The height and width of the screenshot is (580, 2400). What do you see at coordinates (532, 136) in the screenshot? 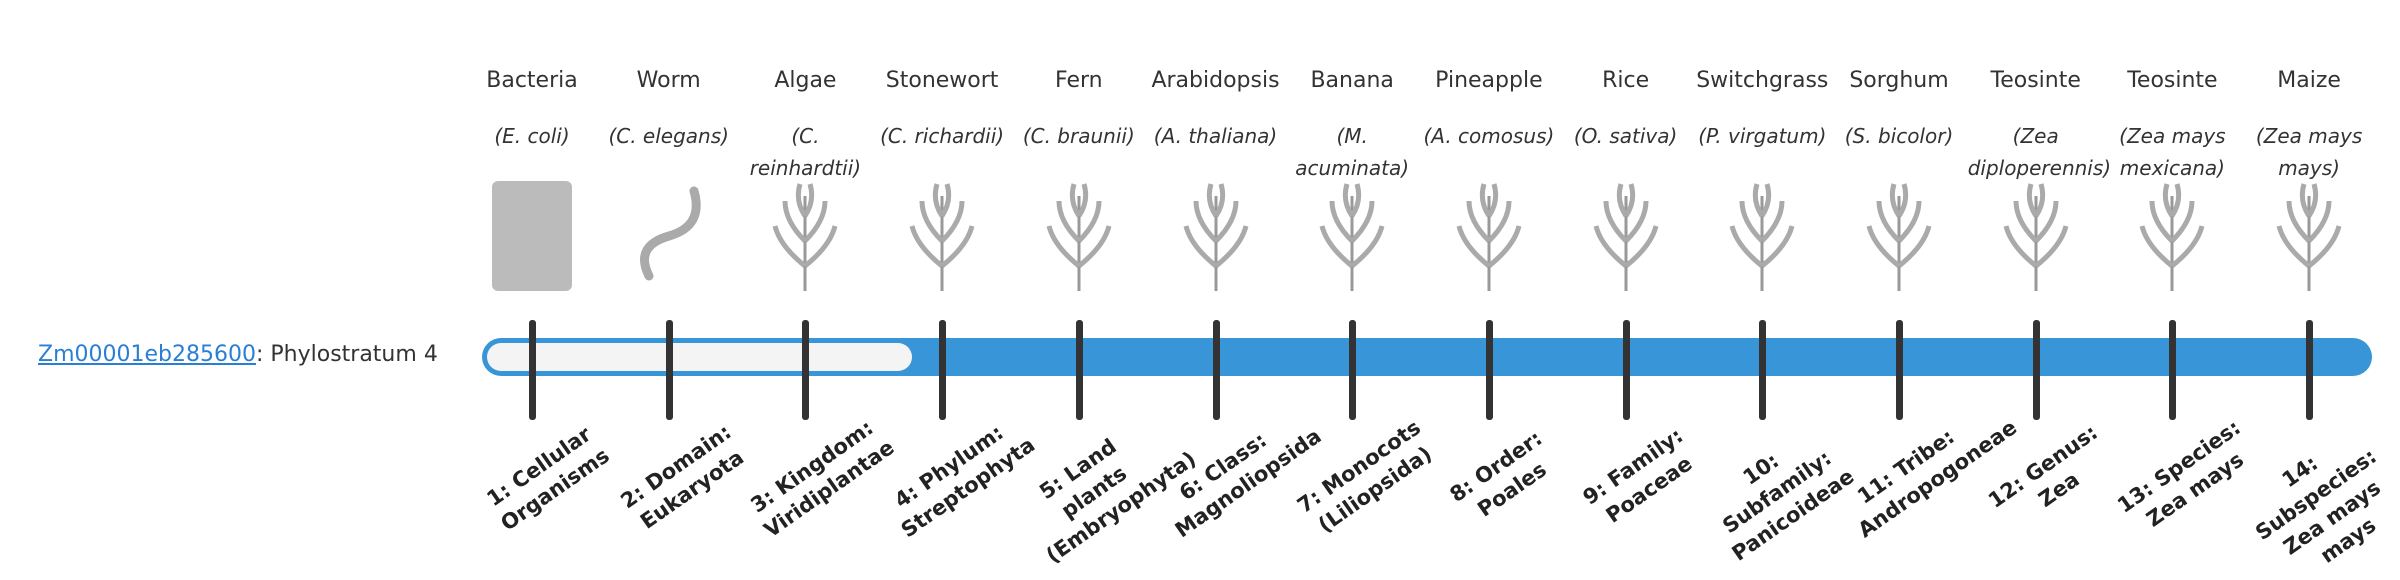
I see `organism-species: (E. coli)` at bounding box center [532, 136].